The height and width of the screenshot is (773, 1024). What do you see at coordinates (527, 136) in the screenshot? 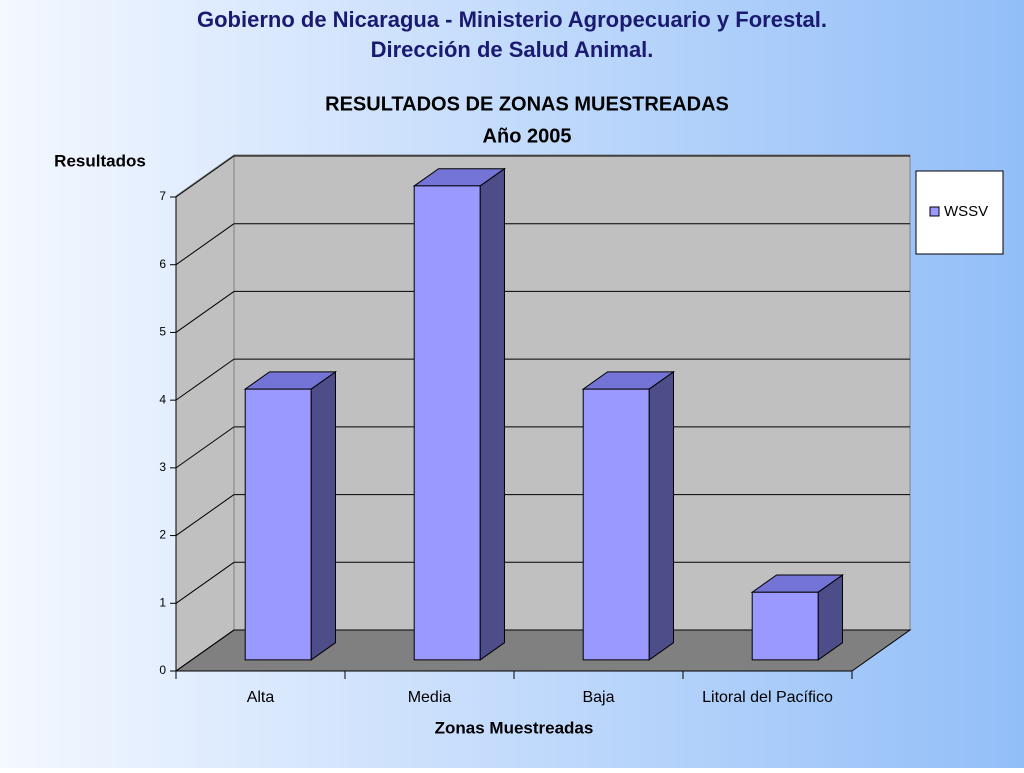
I see `chart-subtitle: Año 2005` at bounding box center [527, 136].